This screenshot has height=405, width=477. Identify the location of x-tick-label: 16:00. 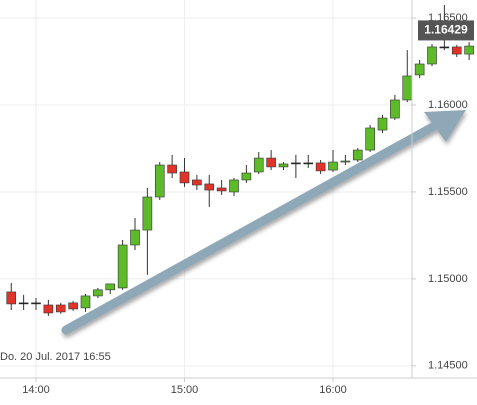
(333, 390).